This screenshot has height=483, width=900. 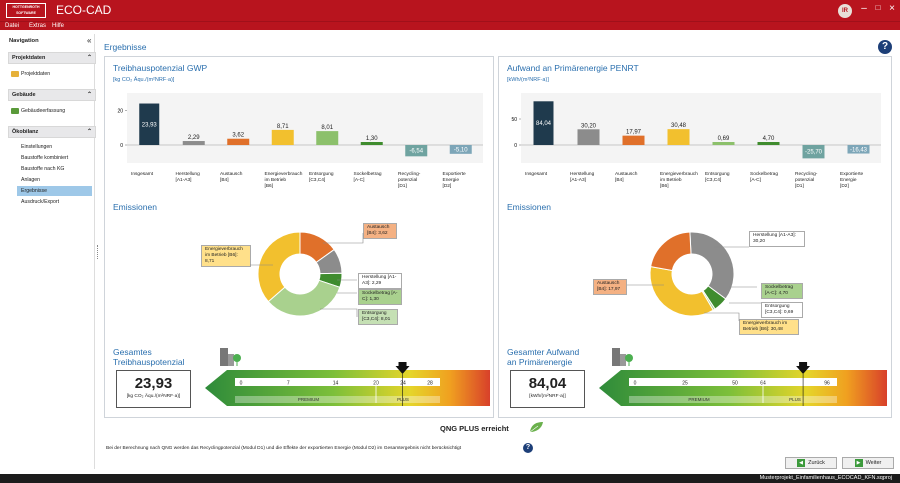 I want to click on bar-value-label: 17,97, so click(x=634, y=133).